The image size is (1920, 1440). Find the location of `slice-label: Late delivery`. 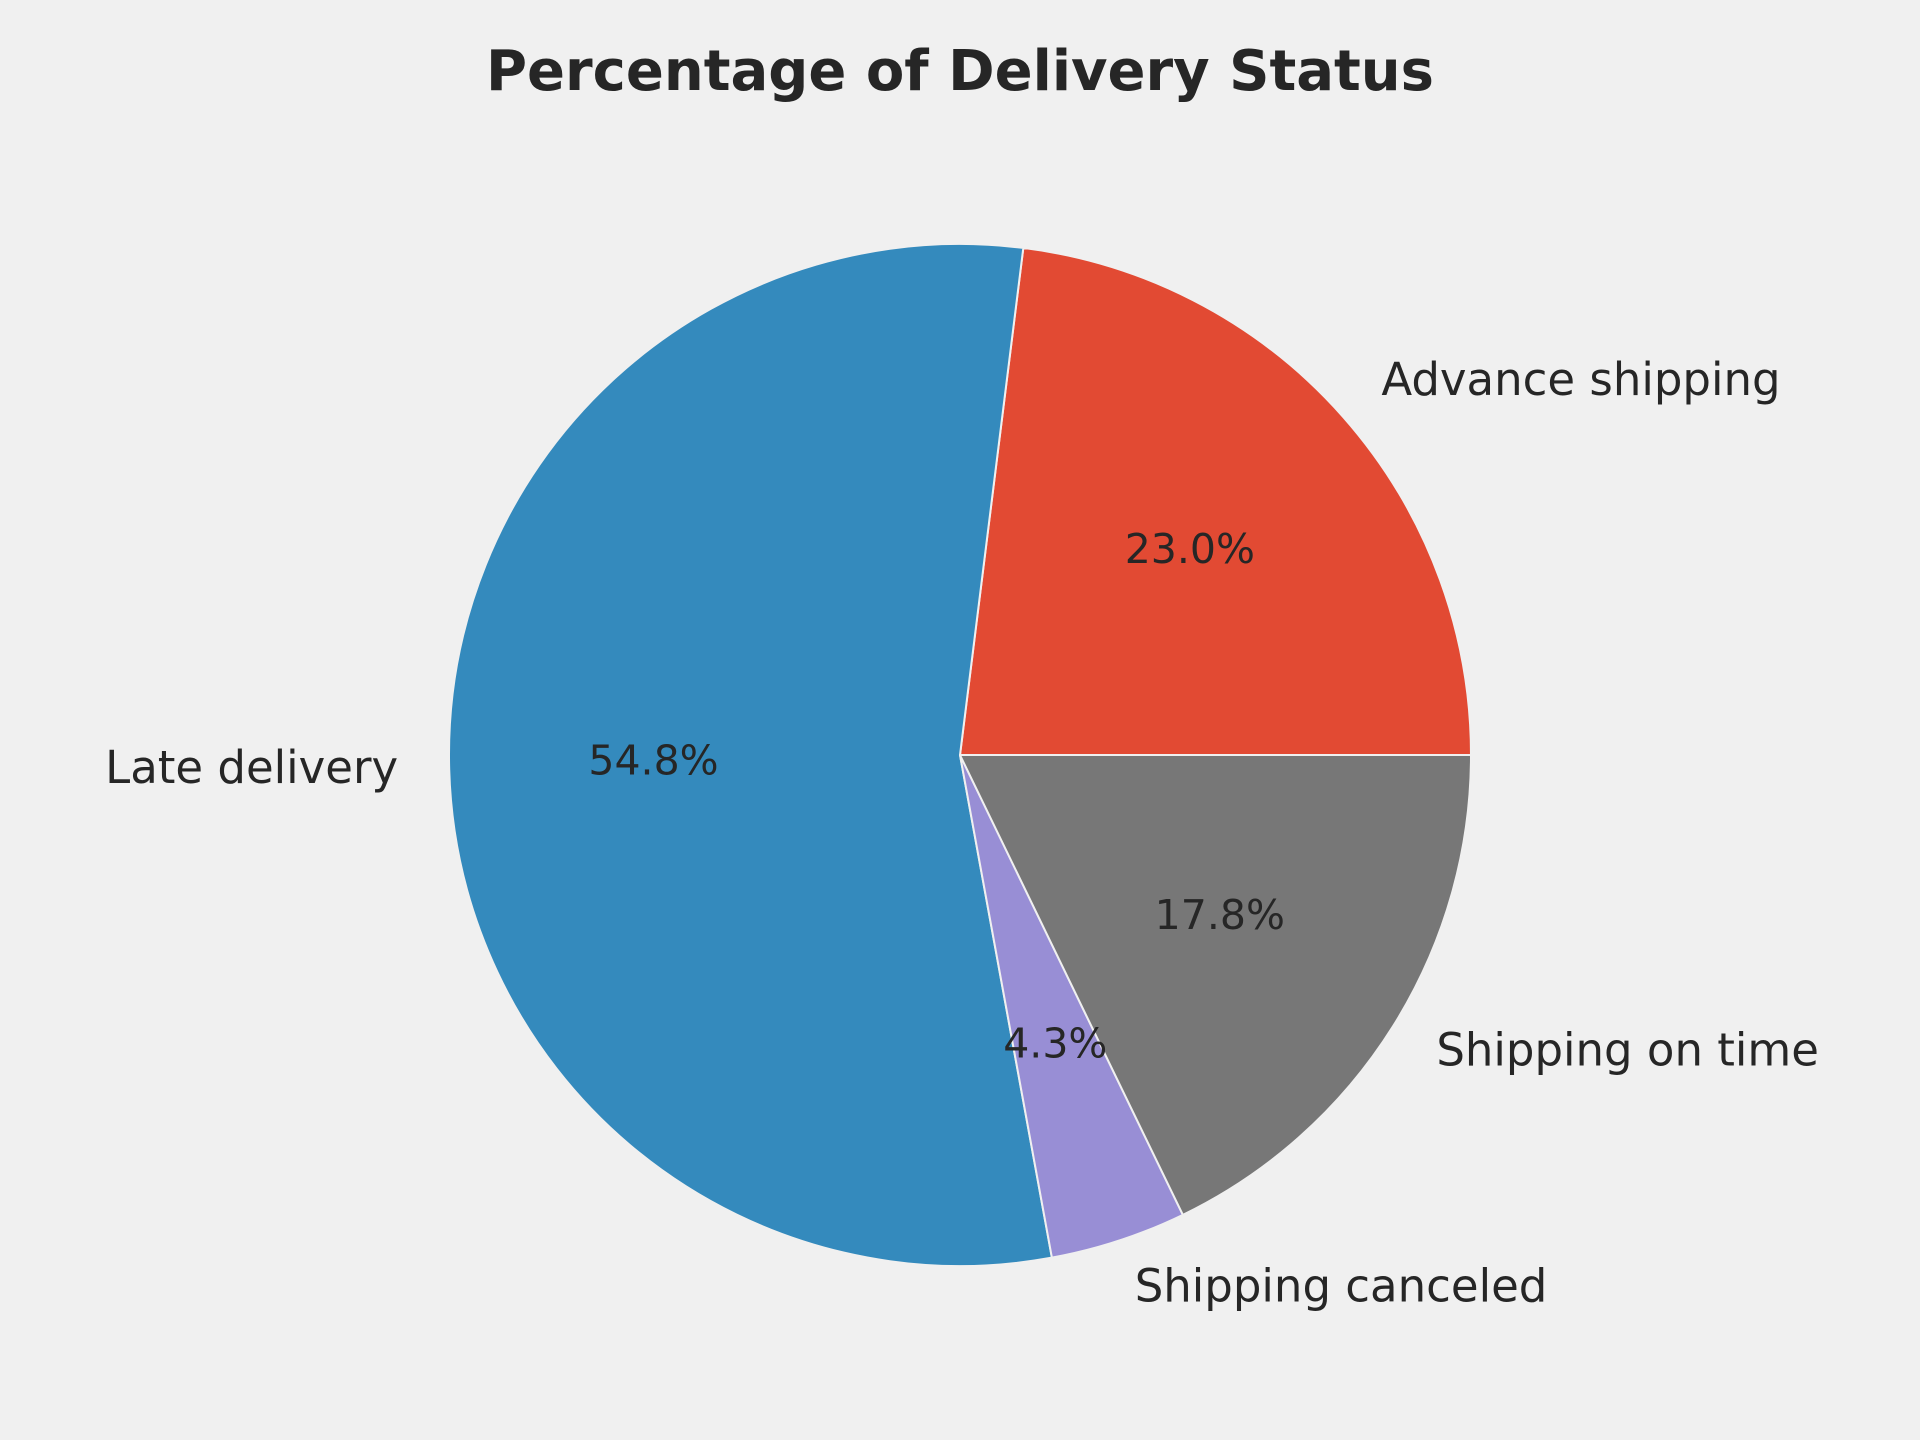

slice-label: Late delivery is located at coordinates (251, 767).